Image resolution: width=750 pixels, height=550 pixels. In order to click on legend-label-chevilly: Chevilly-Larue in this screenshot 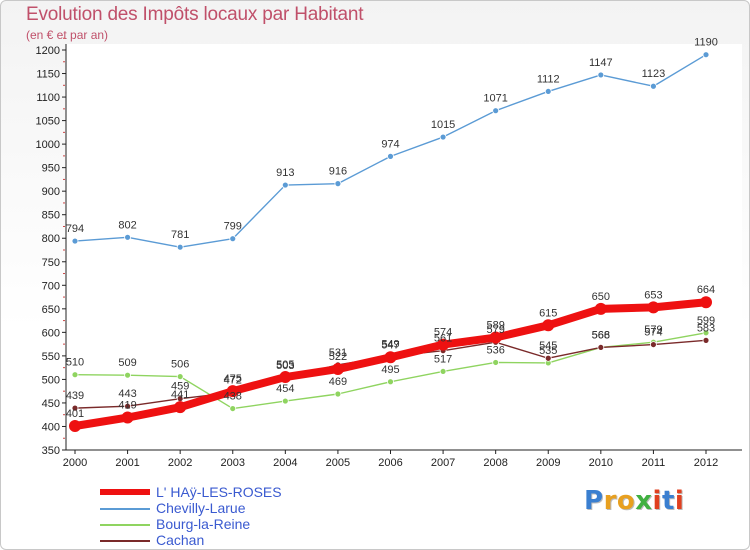, I will do `click(201, 508)`.